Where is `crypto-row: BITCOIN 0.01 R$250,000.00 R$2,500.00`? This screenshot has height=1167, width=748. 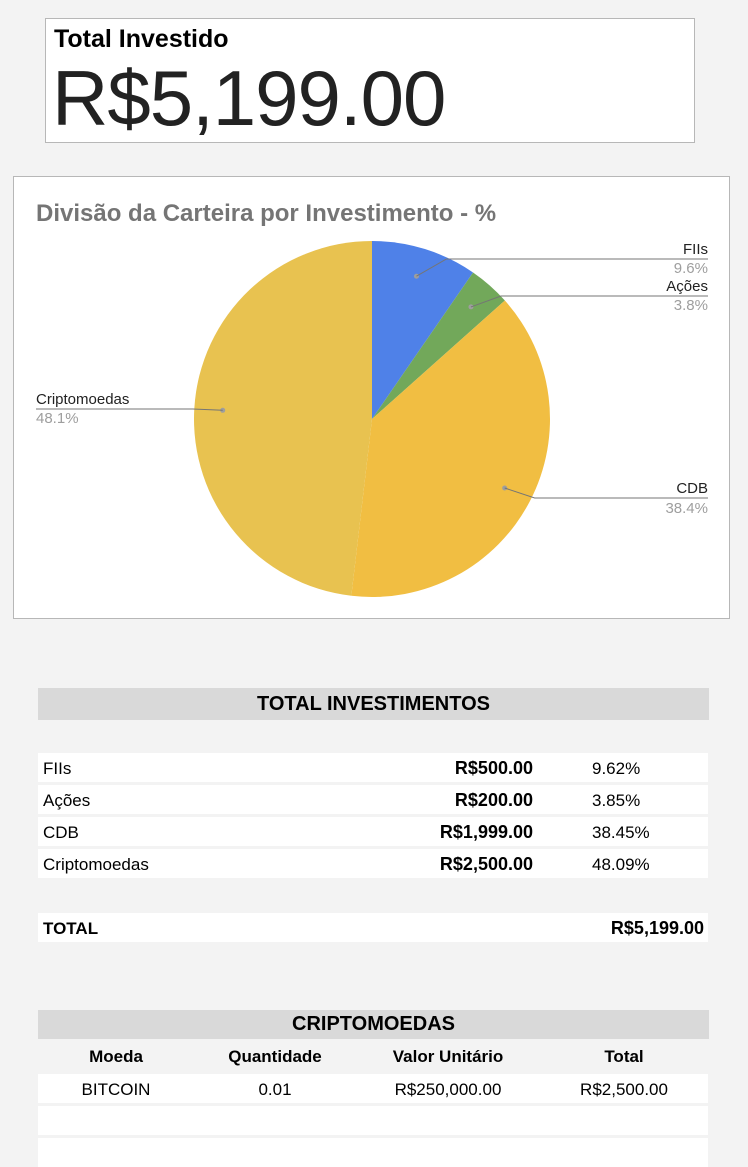
crypto-row: BITCOIN 0.01 R$250,000.00 R$2,500.00 is located at coordinates (373, 1088).